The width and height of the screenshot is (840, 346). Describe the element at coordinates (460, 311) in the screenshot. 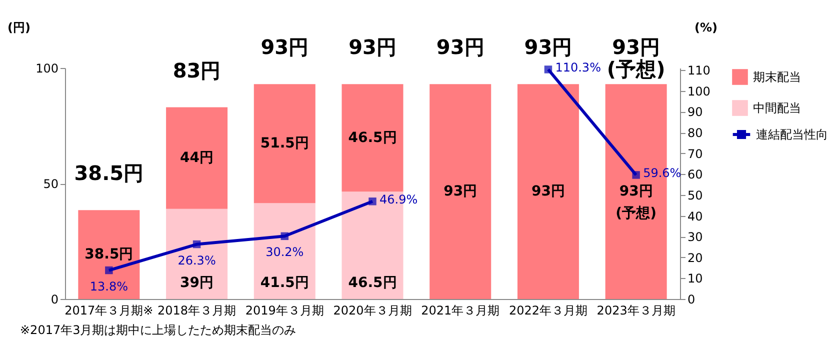

I see `x-tick-label: 2021年３月期` at that location.